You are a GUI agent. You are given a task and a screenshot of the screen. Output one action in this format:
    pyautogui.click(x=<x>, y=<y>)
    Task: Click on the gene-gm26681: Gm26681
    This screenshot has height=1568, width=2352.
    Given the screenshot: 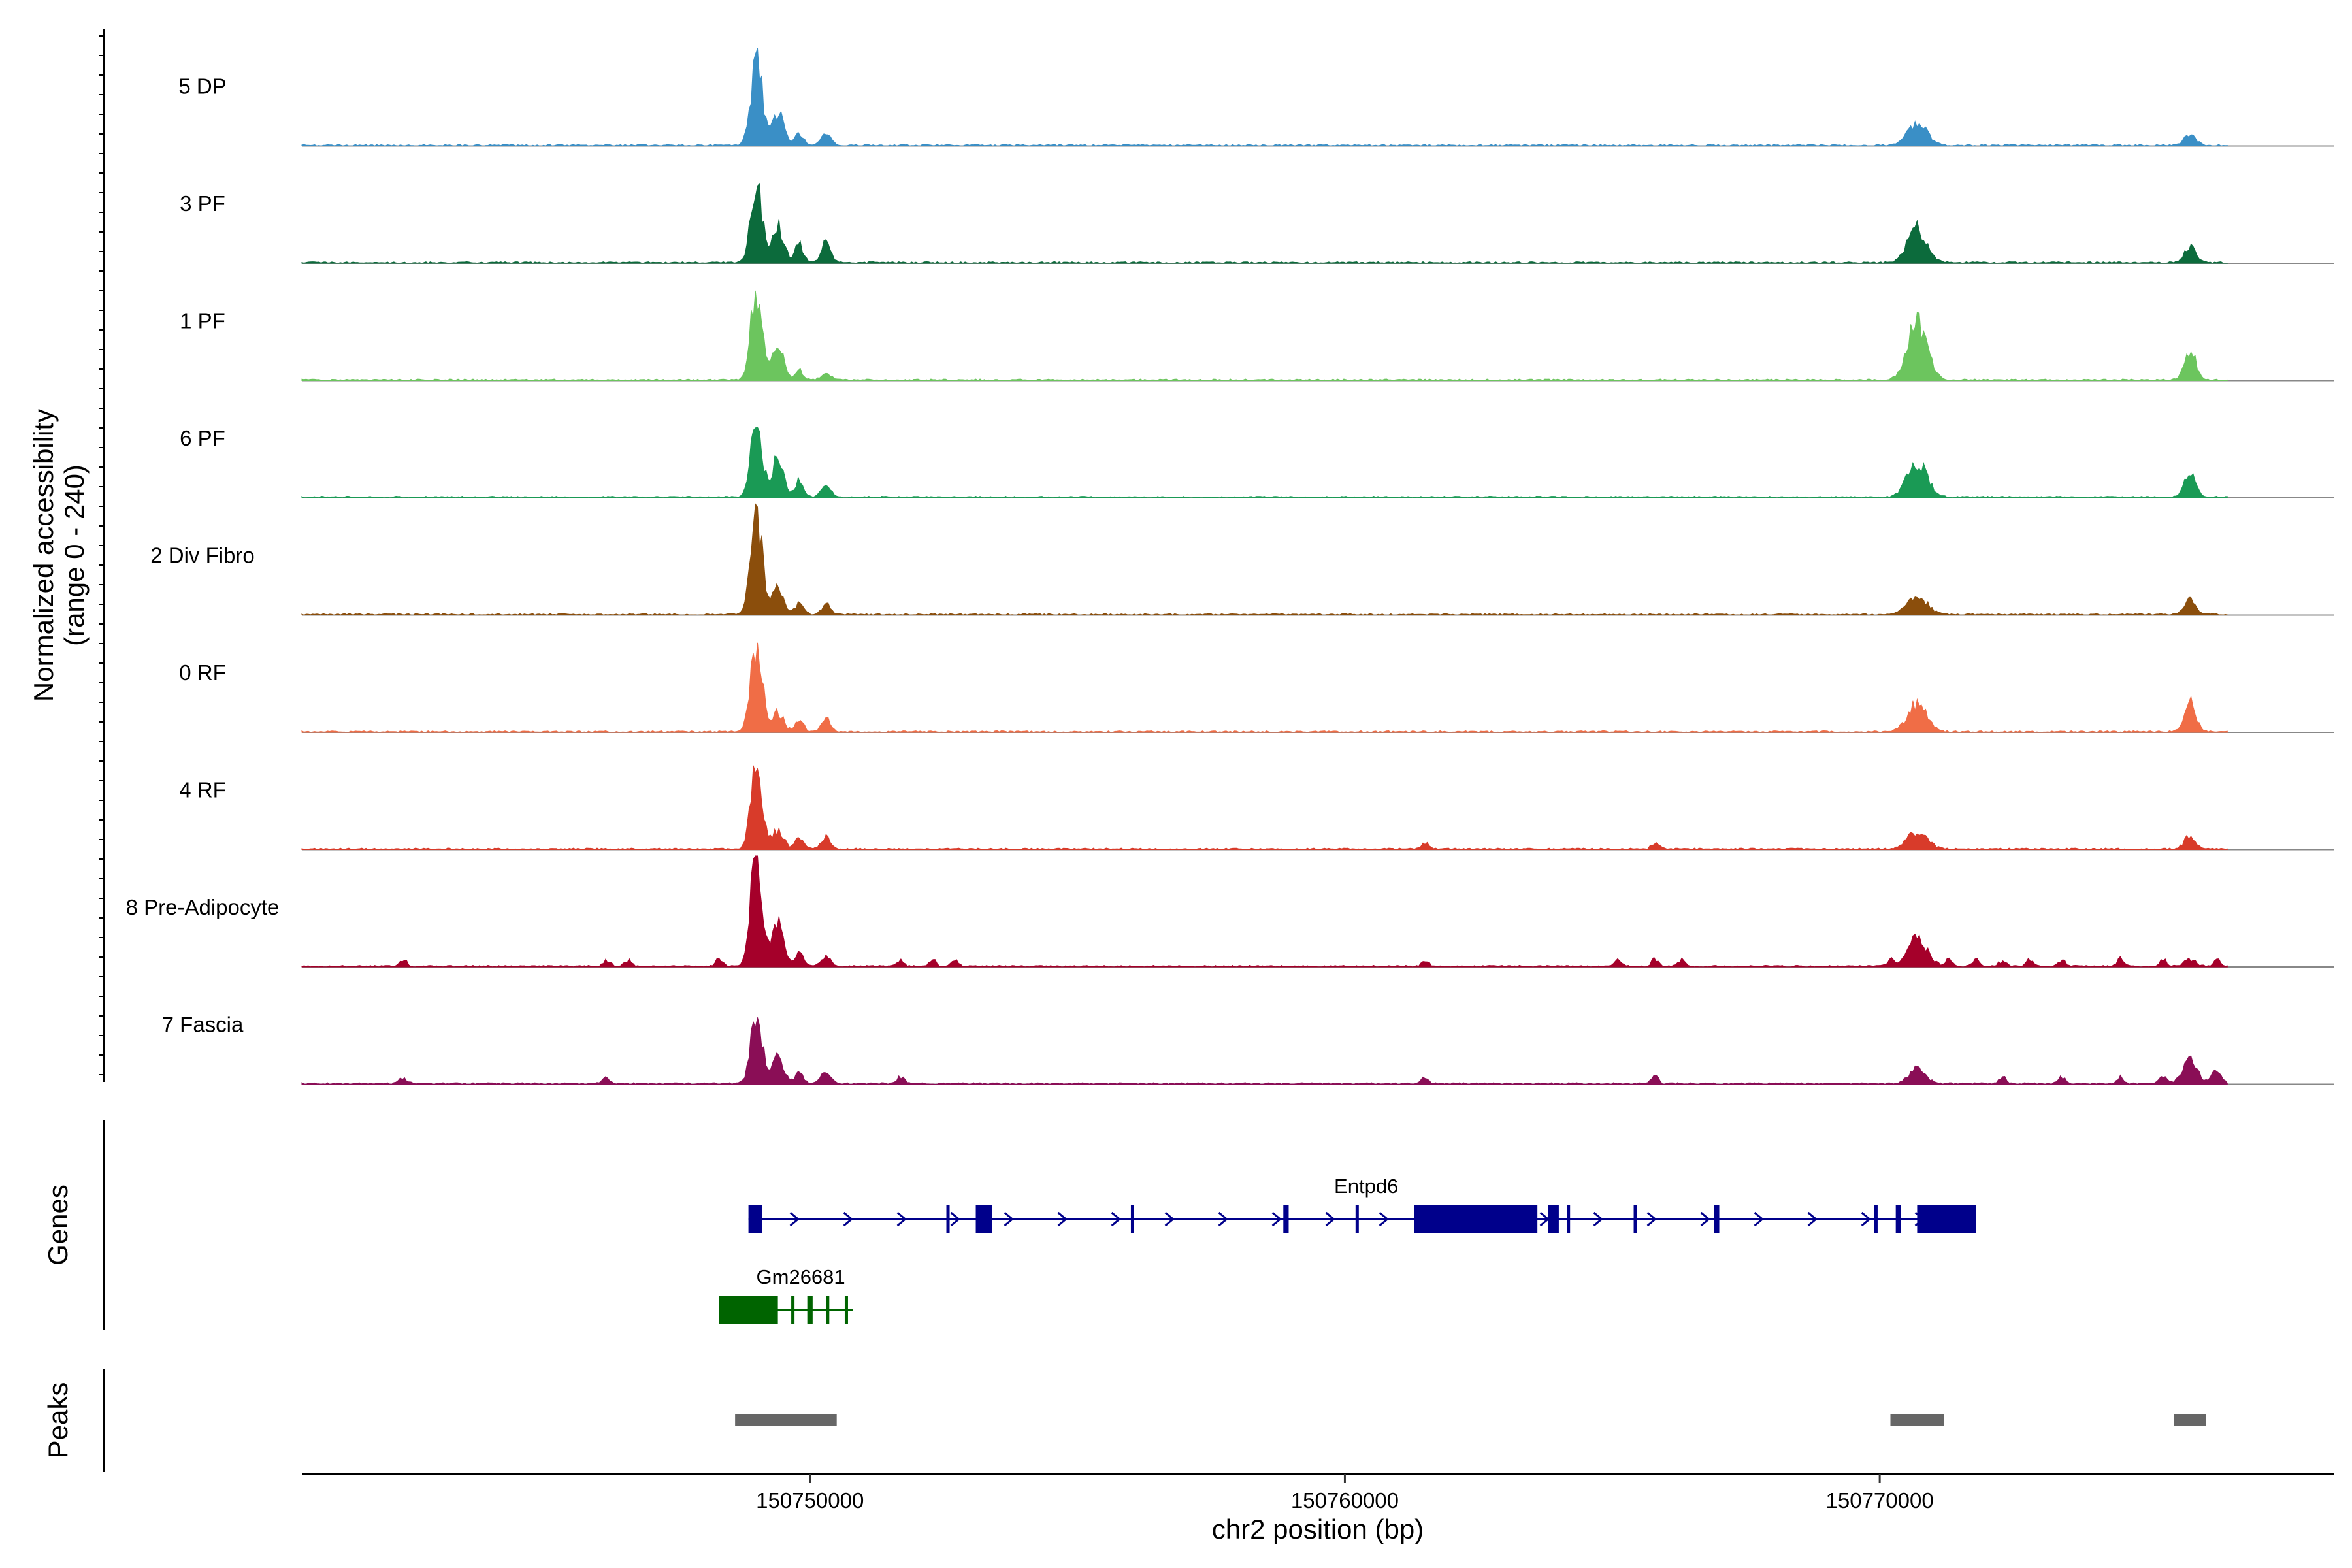 What is the action you would take?
    pyautogui.click(x=786, y=1295)
    